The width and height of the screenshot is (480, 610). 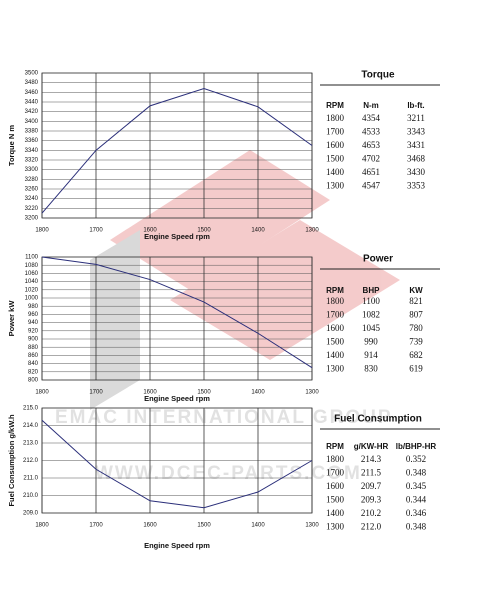 I want to click on y-tick-label: 213.0, so click(x=31, y=444).